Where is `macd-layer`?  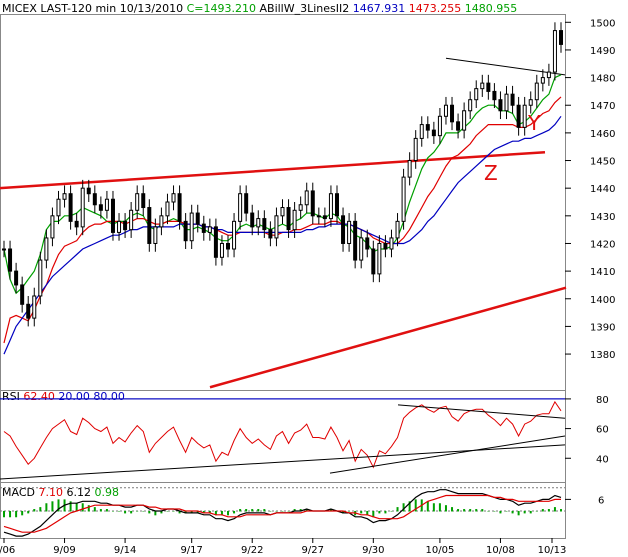
macd-layer is located at coordinates (282, 513).